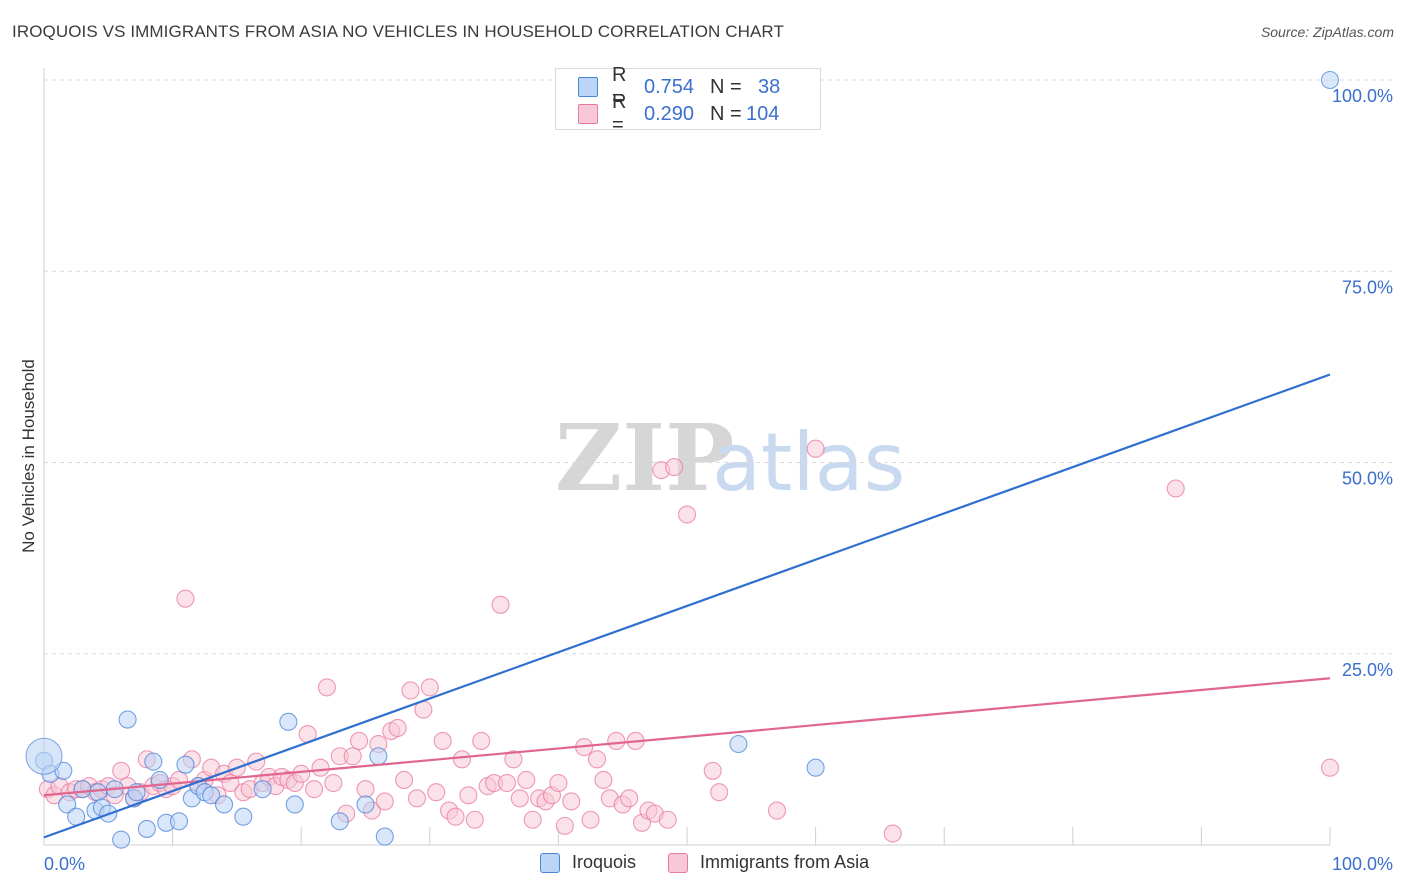 This screenshot has width=1406, height=892. Describe the element at coordinates (1362, 864) in the screenshot. I see `x-tick-label: 100.0%` at that location.